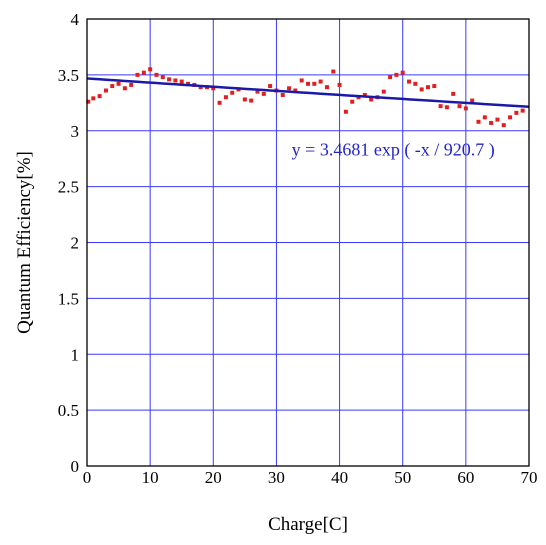  I want to click on y-tick-label: 1, so click(75, 354).